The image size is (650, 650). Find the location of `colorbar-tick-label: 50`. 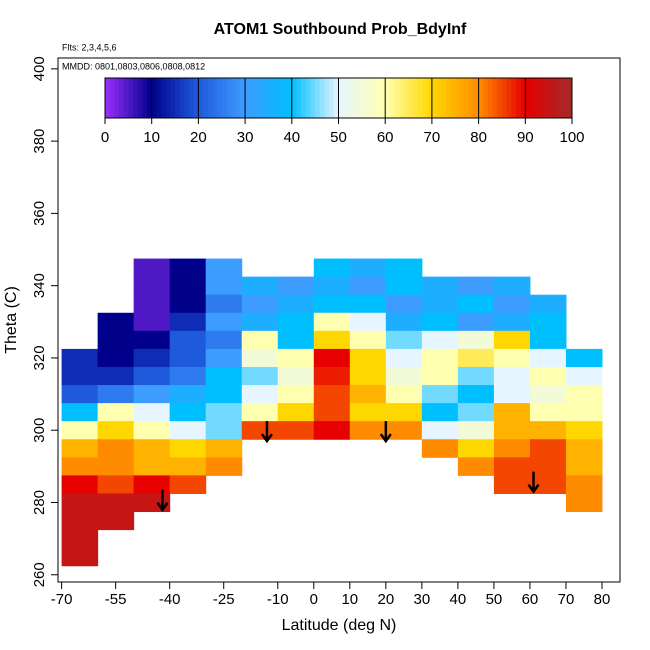

colorbar-tick-label: 50 is located at coordinates (338, 137).